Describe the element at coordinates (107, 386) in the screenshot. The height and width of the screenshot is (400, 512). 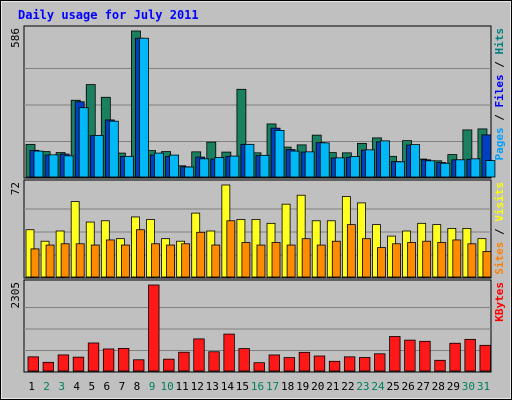
I see `x-day-label-6: 6` at that location.